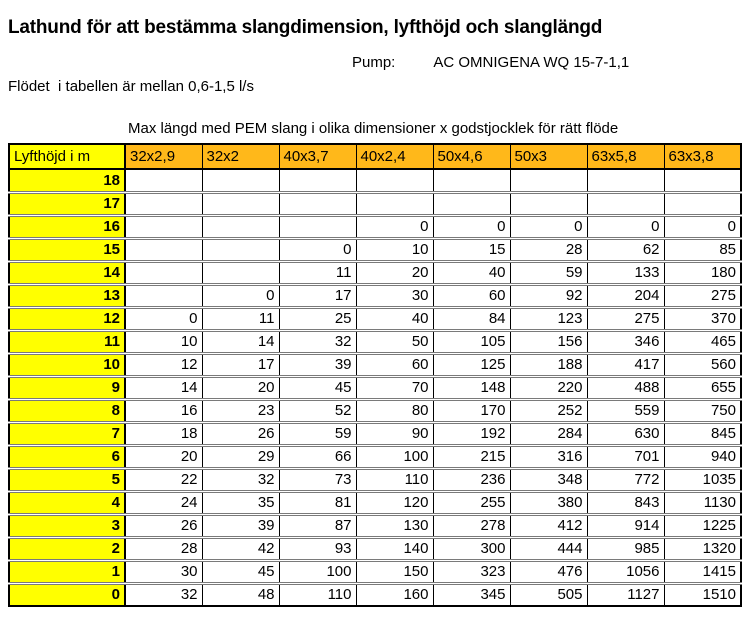  What do you see at coordinates (471, 248) in the screenshot?
I see `value-cell: 15` at bounding box center [471, 248].